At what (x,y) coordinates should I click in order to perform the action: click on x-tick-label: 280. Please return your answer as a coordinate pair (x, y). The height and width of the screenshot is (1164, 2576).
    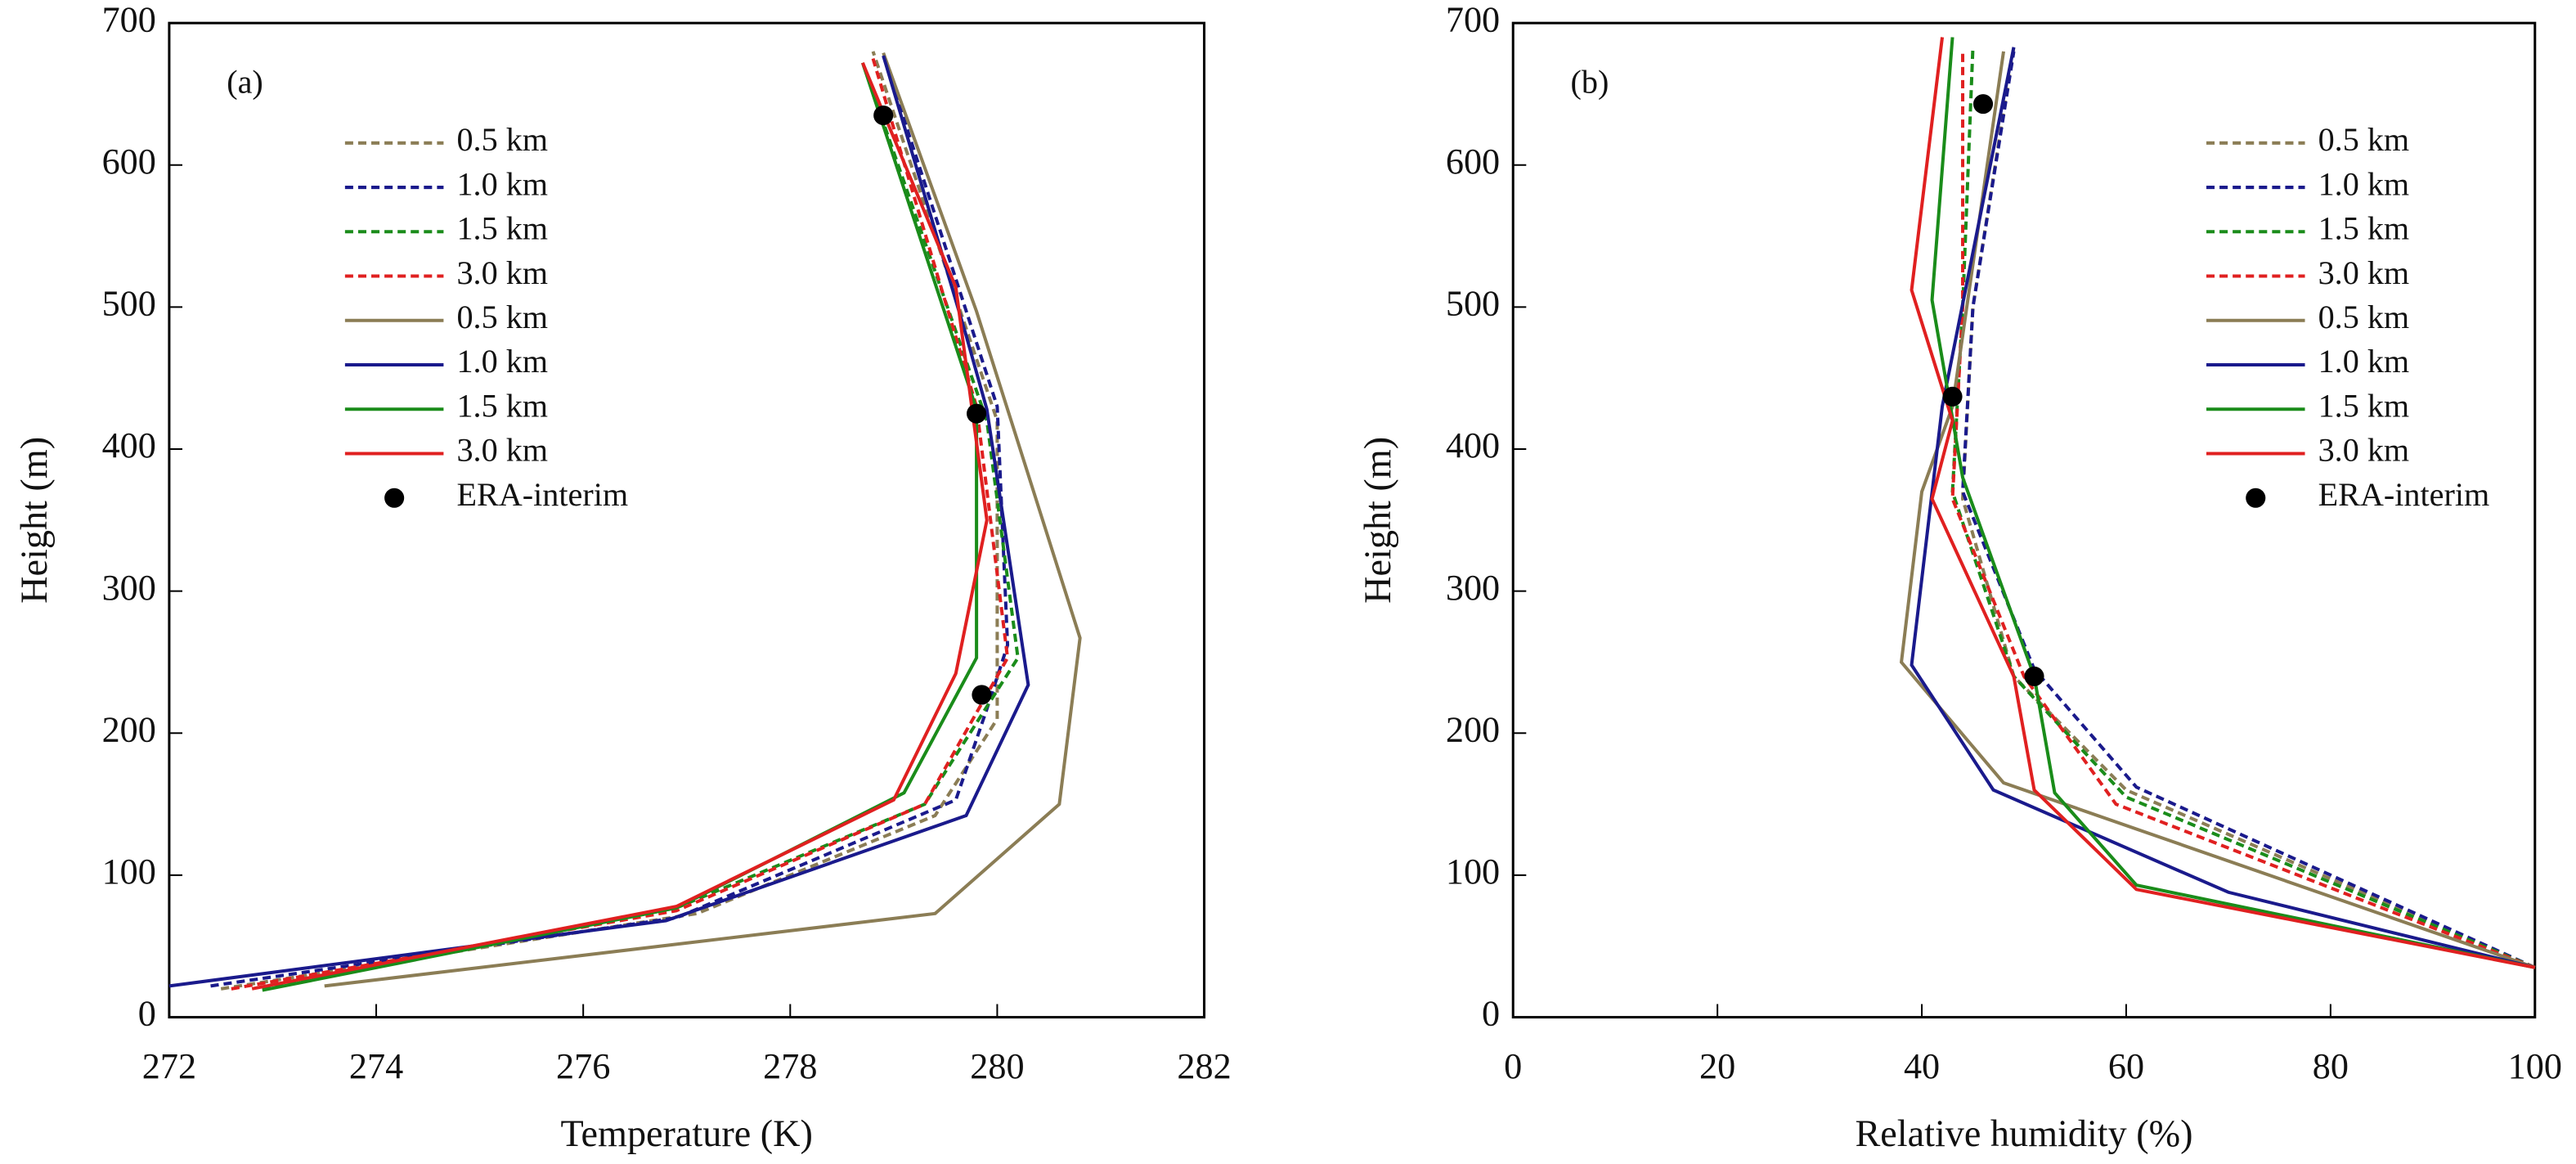
    Looking at the image, I should click on (997, 1066).